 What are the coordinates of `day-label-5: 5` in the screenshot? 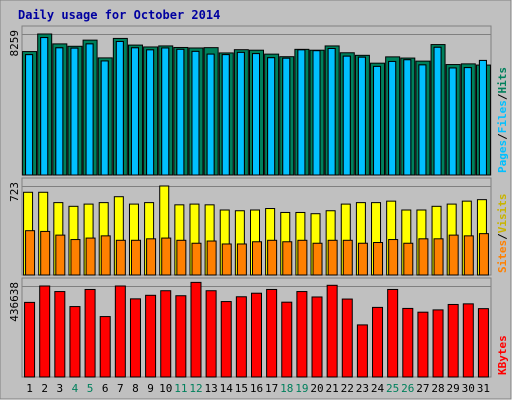 It's located at (90, 388).